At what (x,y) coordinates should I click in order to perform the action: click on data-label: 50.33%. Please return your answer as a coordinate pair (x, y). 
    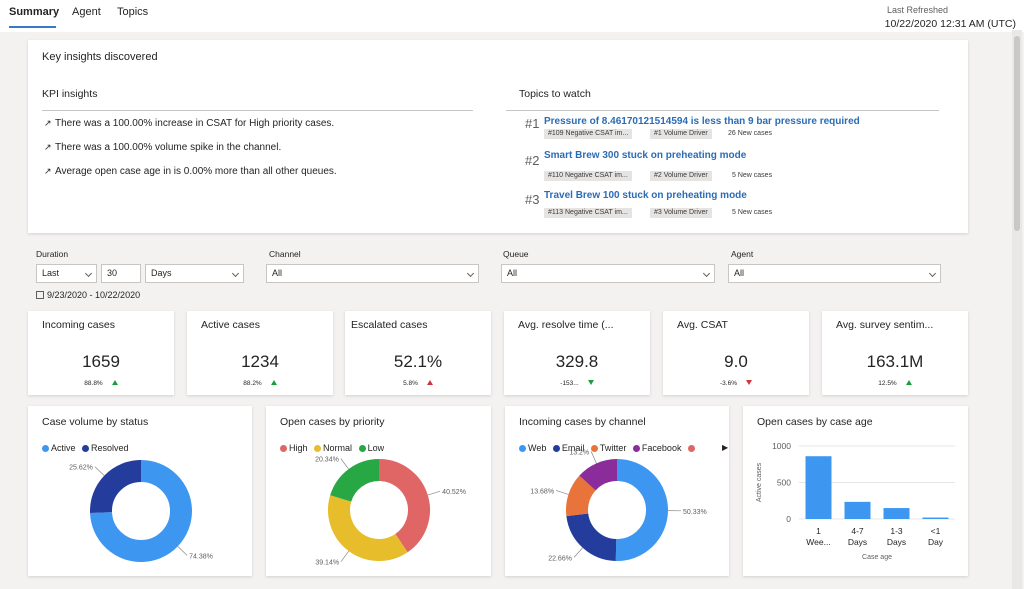
    Looking at the image, I should click on (695, 512).